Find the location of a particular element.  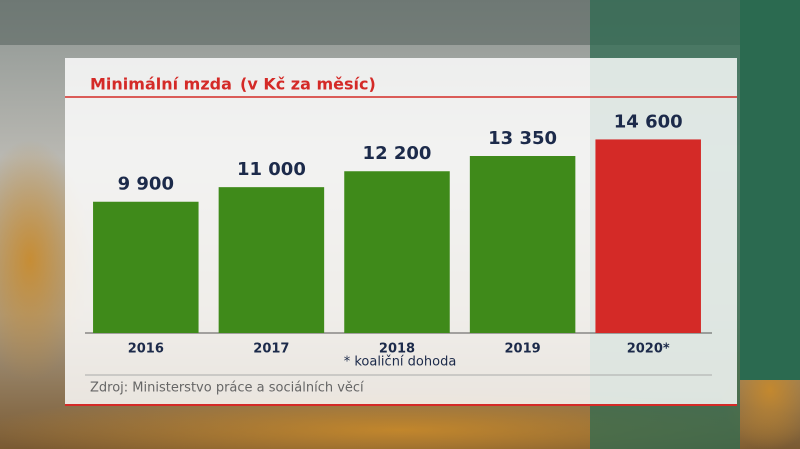

x-tick-label: 2020* is located at coordinates (648, 349).